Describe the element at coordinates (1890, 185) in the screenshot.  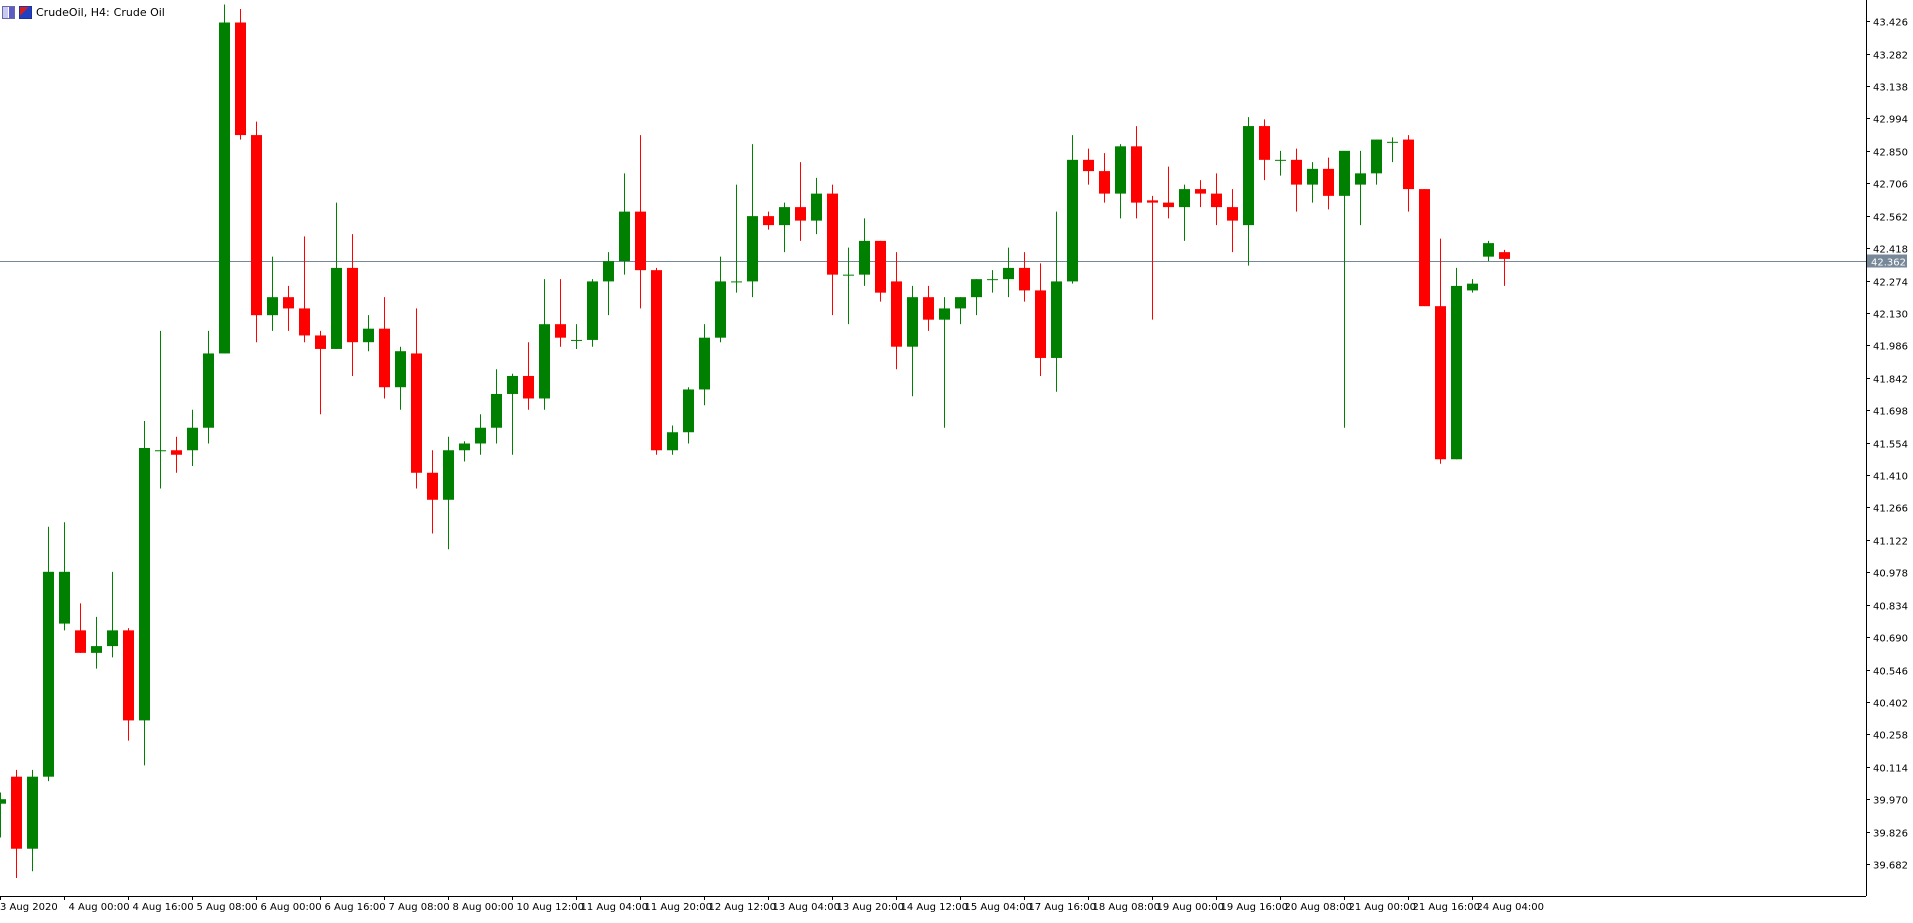
I see `y-tick-label: 42.706` at that location.